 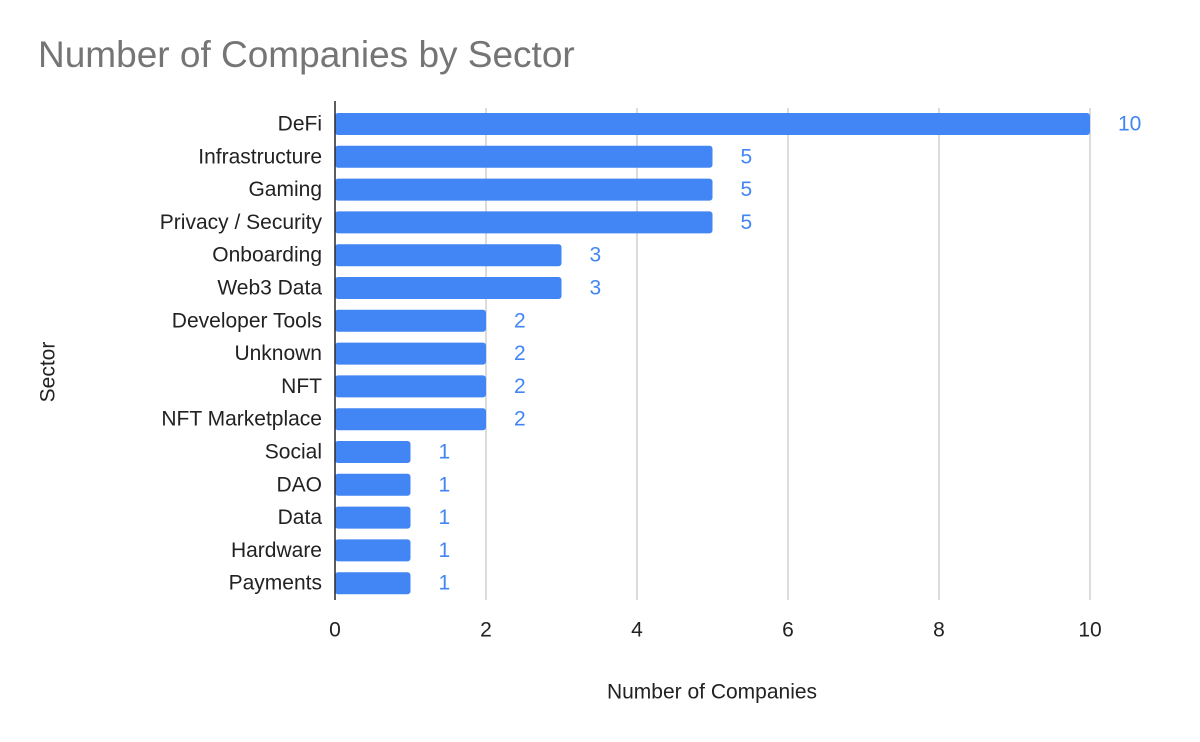 What do you see at coordinates (241, 222) in the screenshot?
I see `y-tick-label: Privacy / Security` at bounding box center [241, 222].